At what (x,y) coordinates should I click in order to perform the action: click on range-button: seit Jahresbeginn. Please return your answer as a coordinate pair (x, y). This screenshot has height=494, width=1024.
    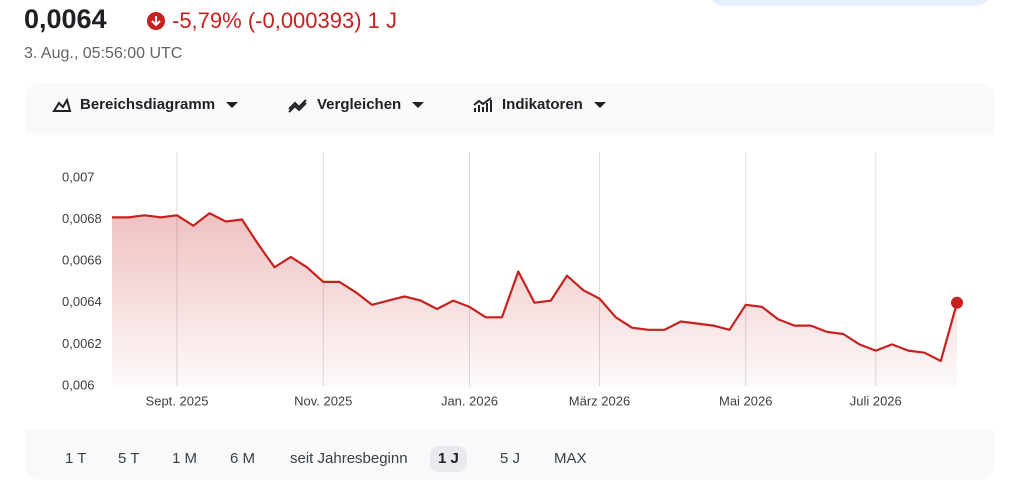
    Looking at the image, I should click on (349, 458).